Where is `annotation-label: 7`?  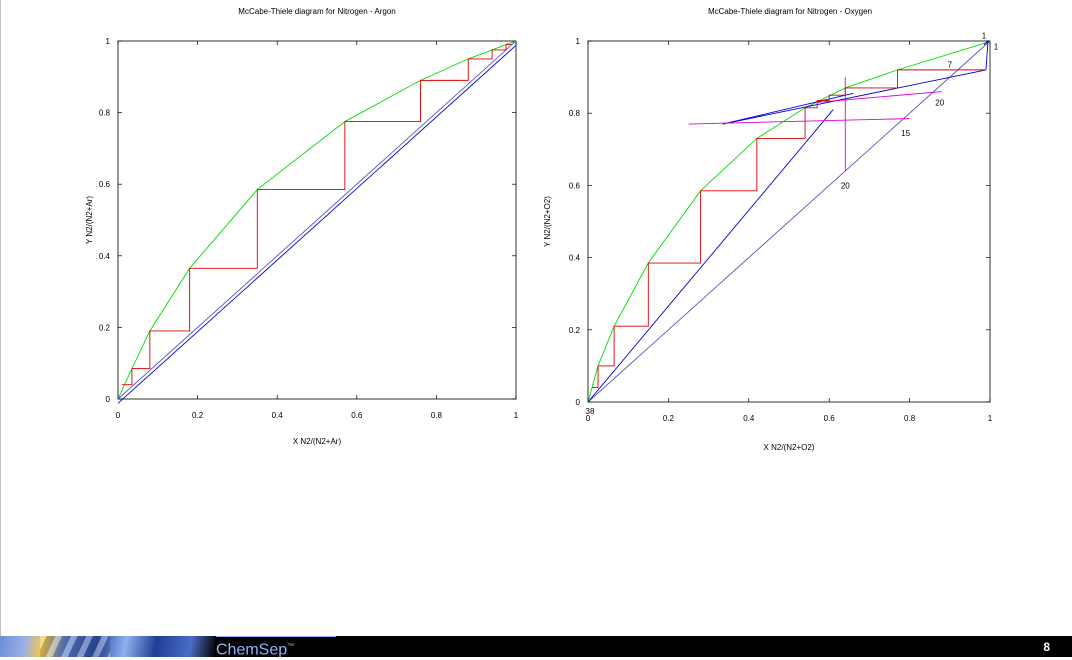 annotation-label: 7 is located at coordinates (950, 64).